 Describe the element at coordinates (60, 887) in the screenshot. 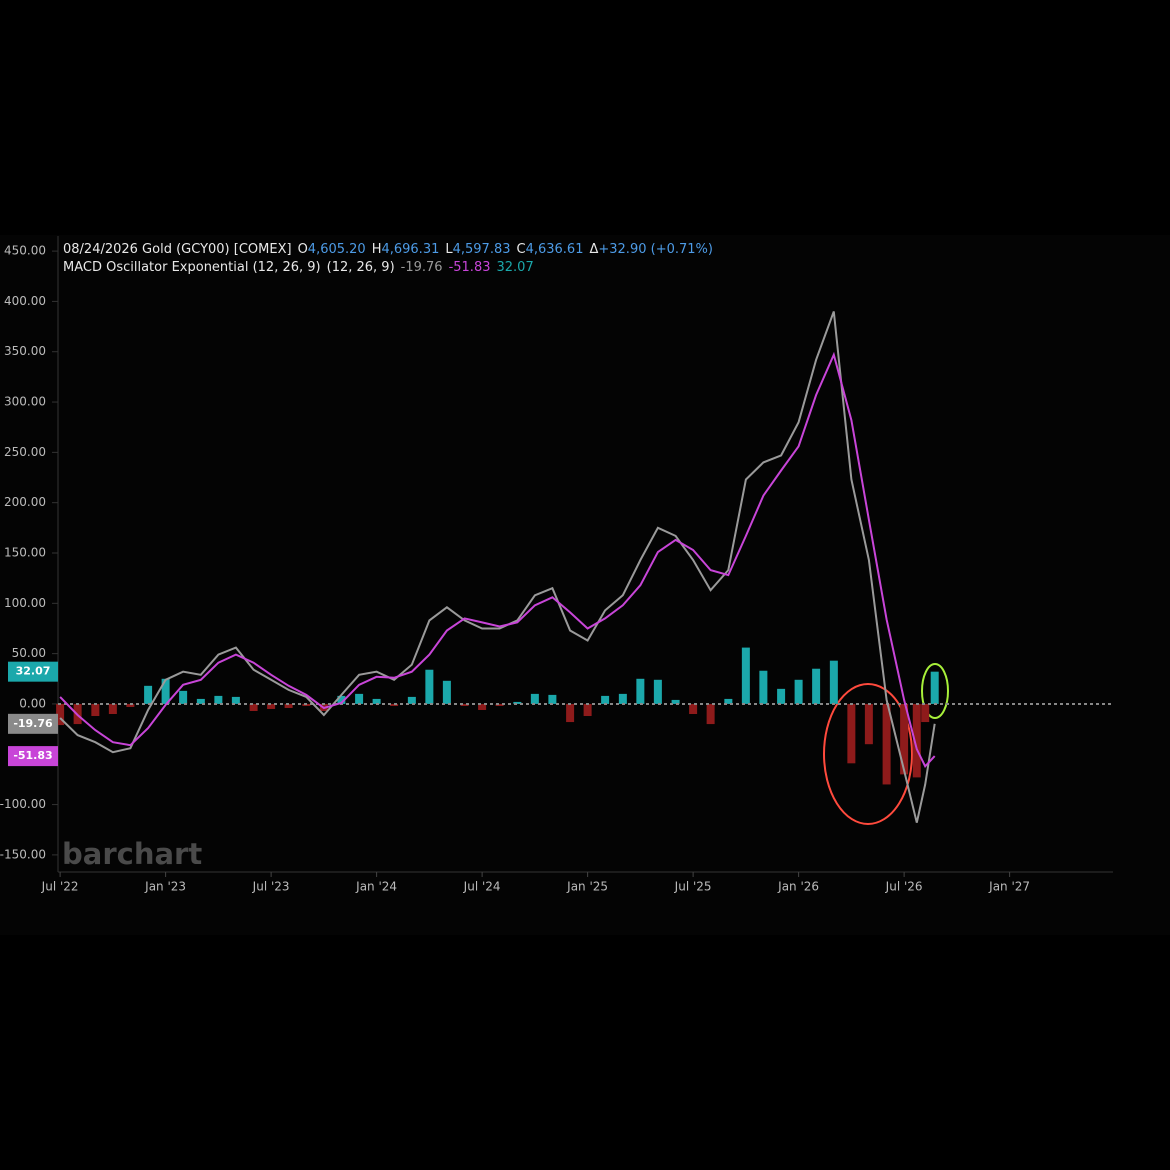

I see `x-tick-label: Jul '22` at that location.